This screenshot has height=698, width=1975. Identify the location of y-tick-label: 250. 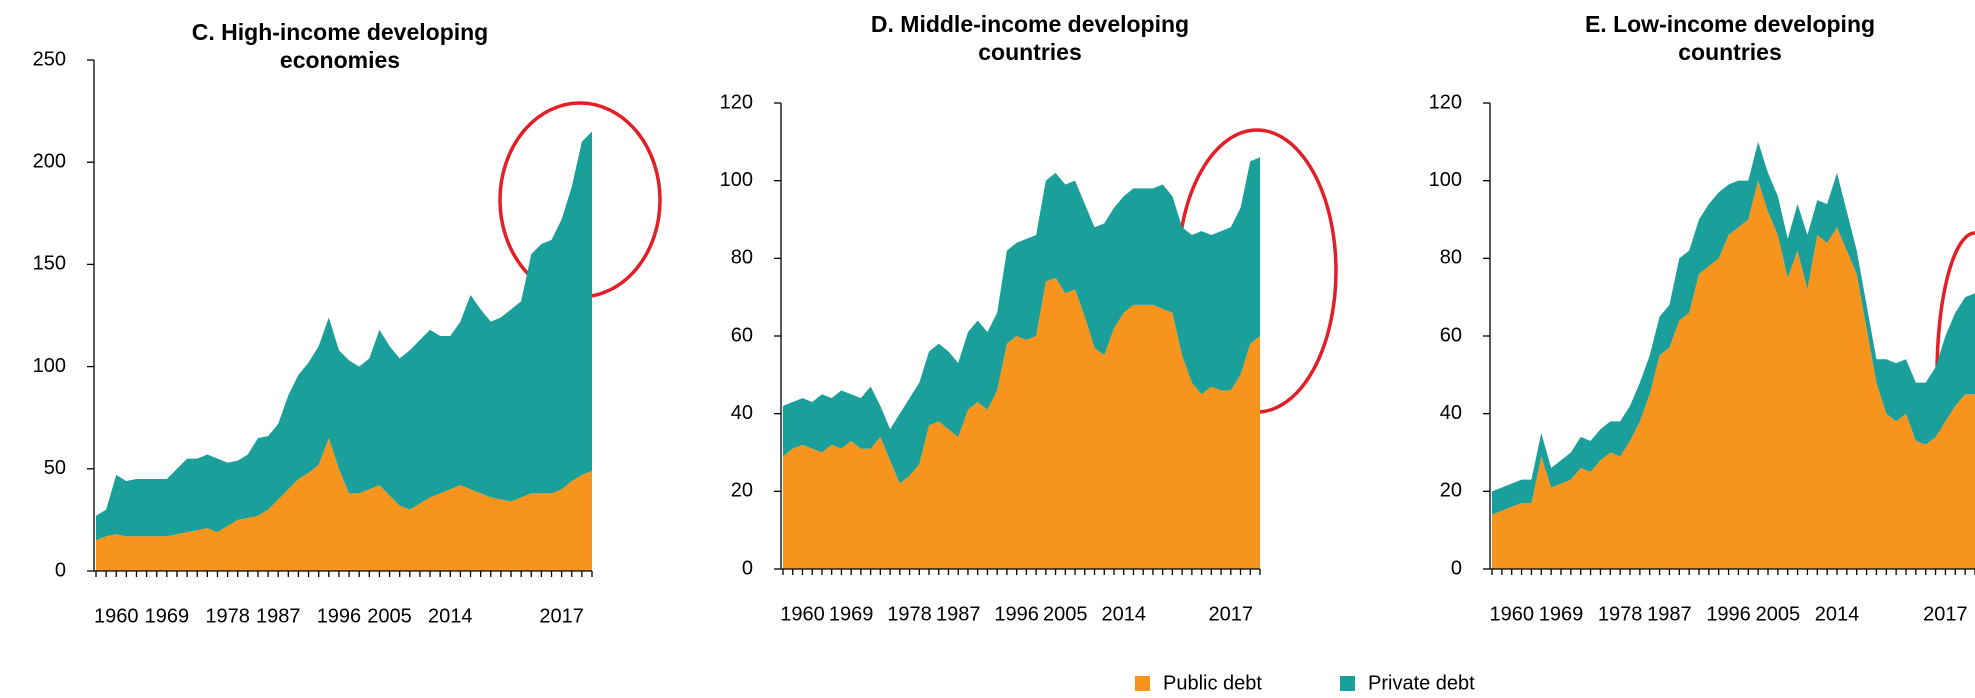
(49, 59).